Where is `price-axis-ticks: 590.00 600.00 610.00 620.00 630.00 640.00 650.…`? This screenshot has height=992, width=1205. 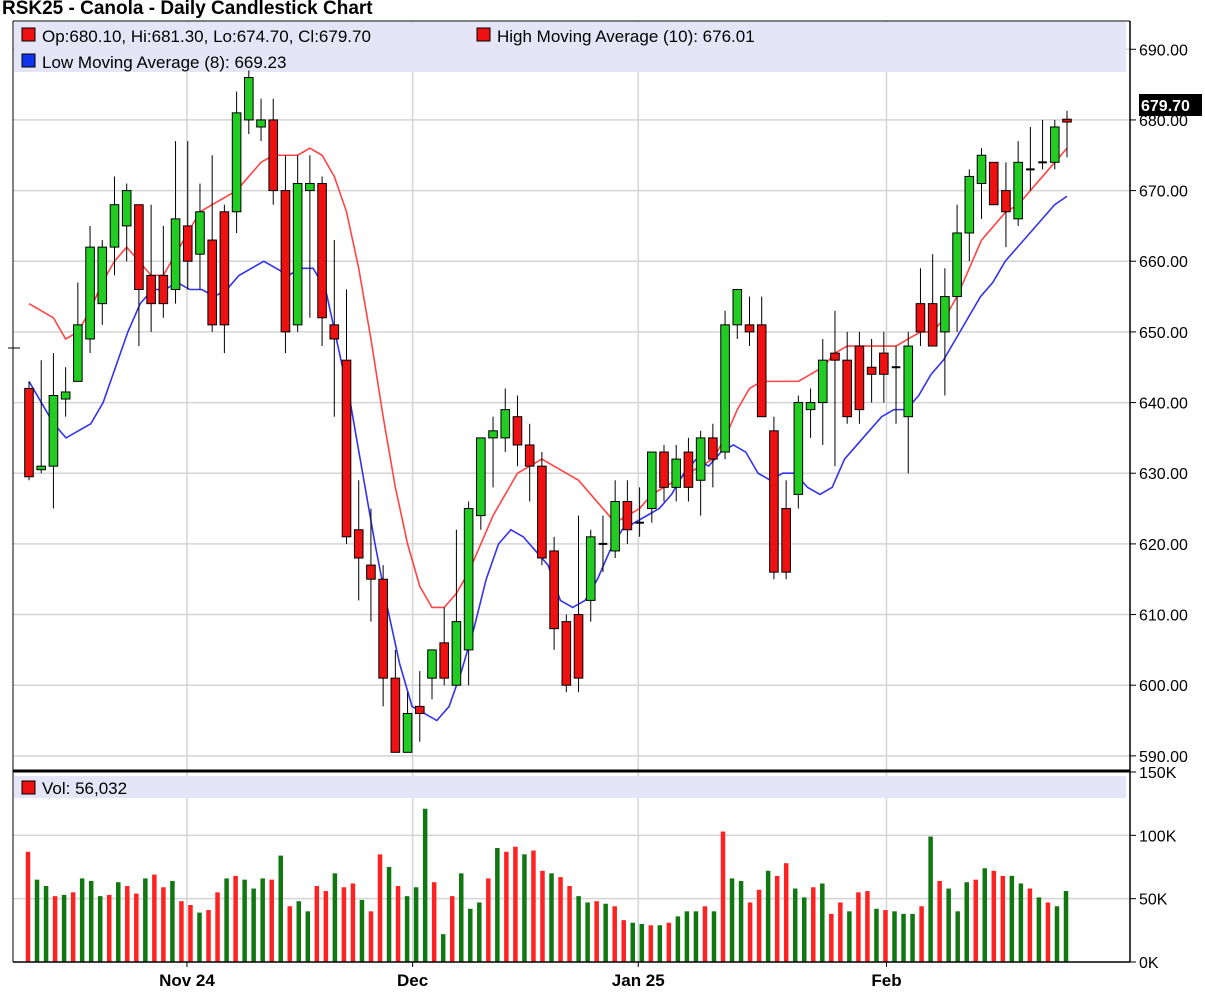 price-axis-ticks: 590.00 600.00 610.00 620.00 630.00 640.00 650.… is located at coordinates (1159, 404).